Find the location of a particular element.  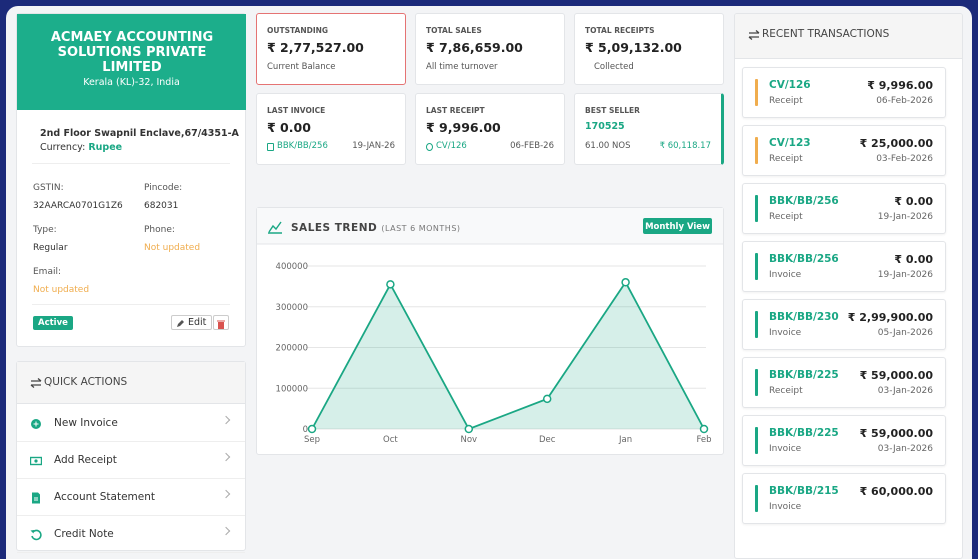

stat-date: 19-JAN-26 is located at coordinates (373, 146).